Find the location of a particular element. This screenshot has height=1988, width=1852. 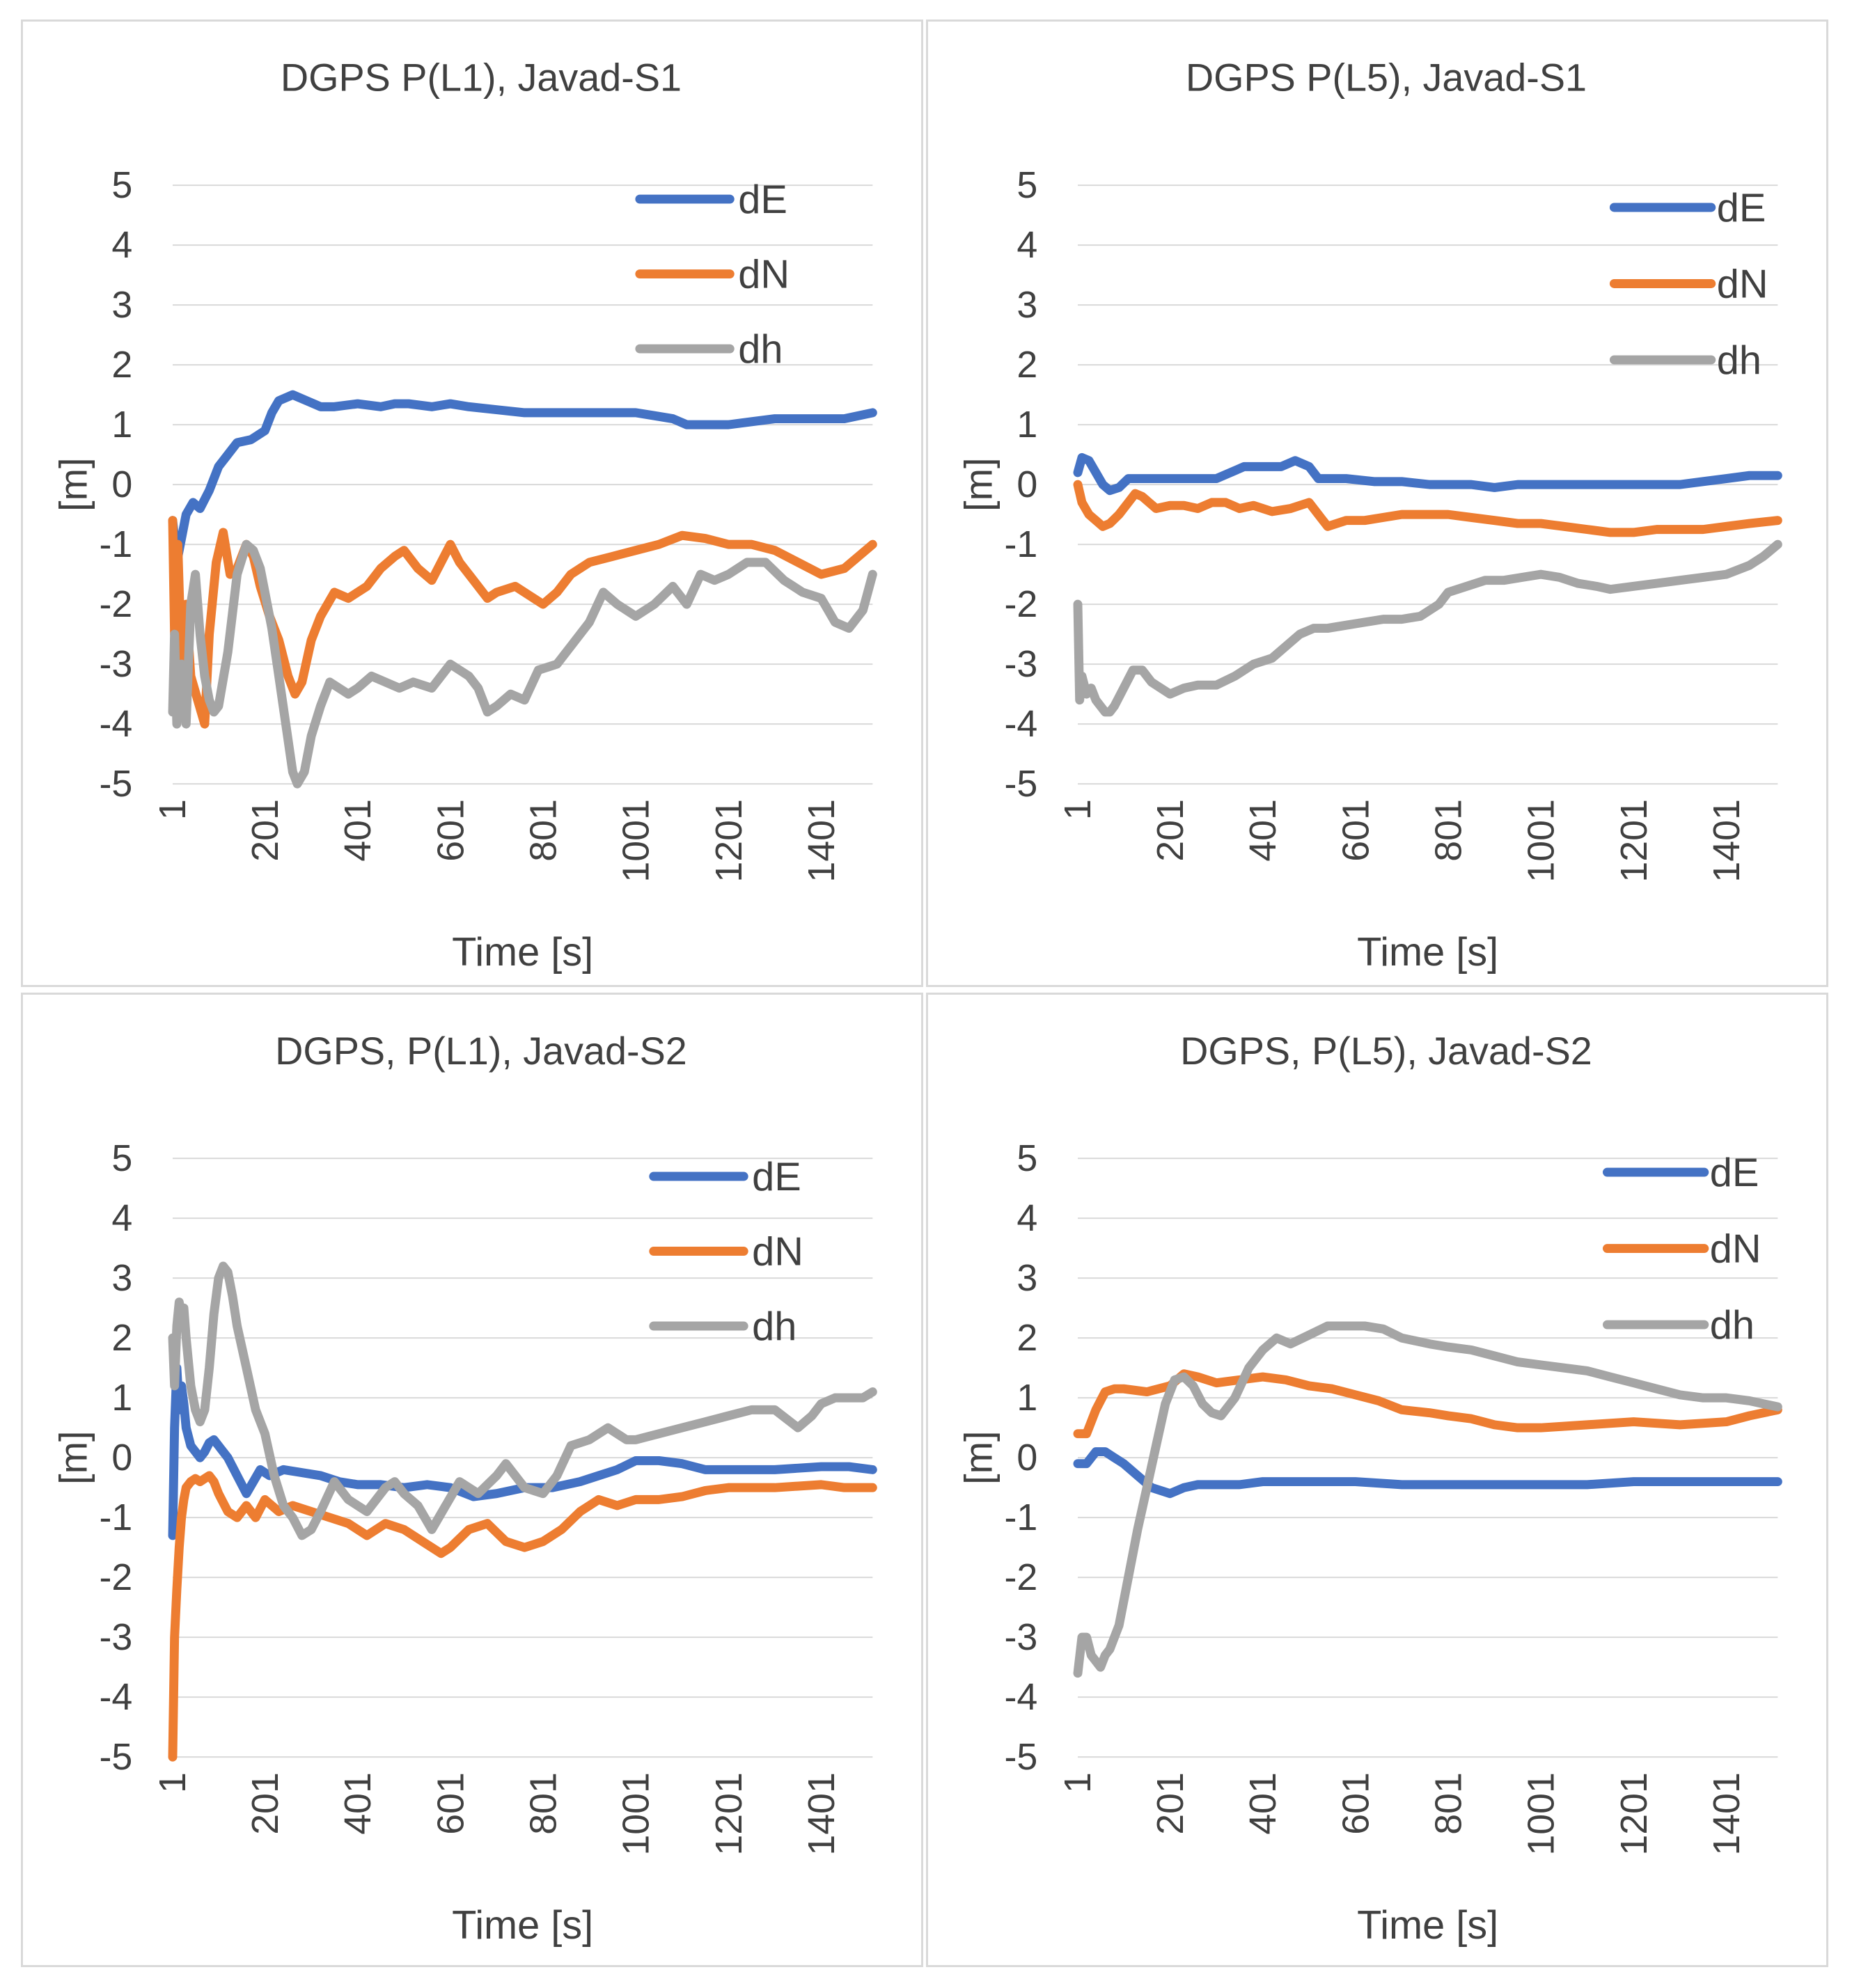

chart-title: DGPS P(L5), Javad-S1 is located at coordinates (1386, 78).